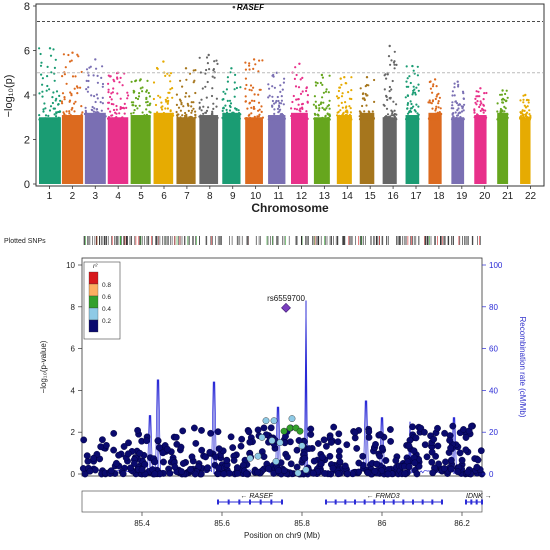 The width and height of the screenshot is (550, 550). Describe the element at coordinates (508, 196) in the screenshot. I see `manhattan-x-tick-label: 21` at that location.